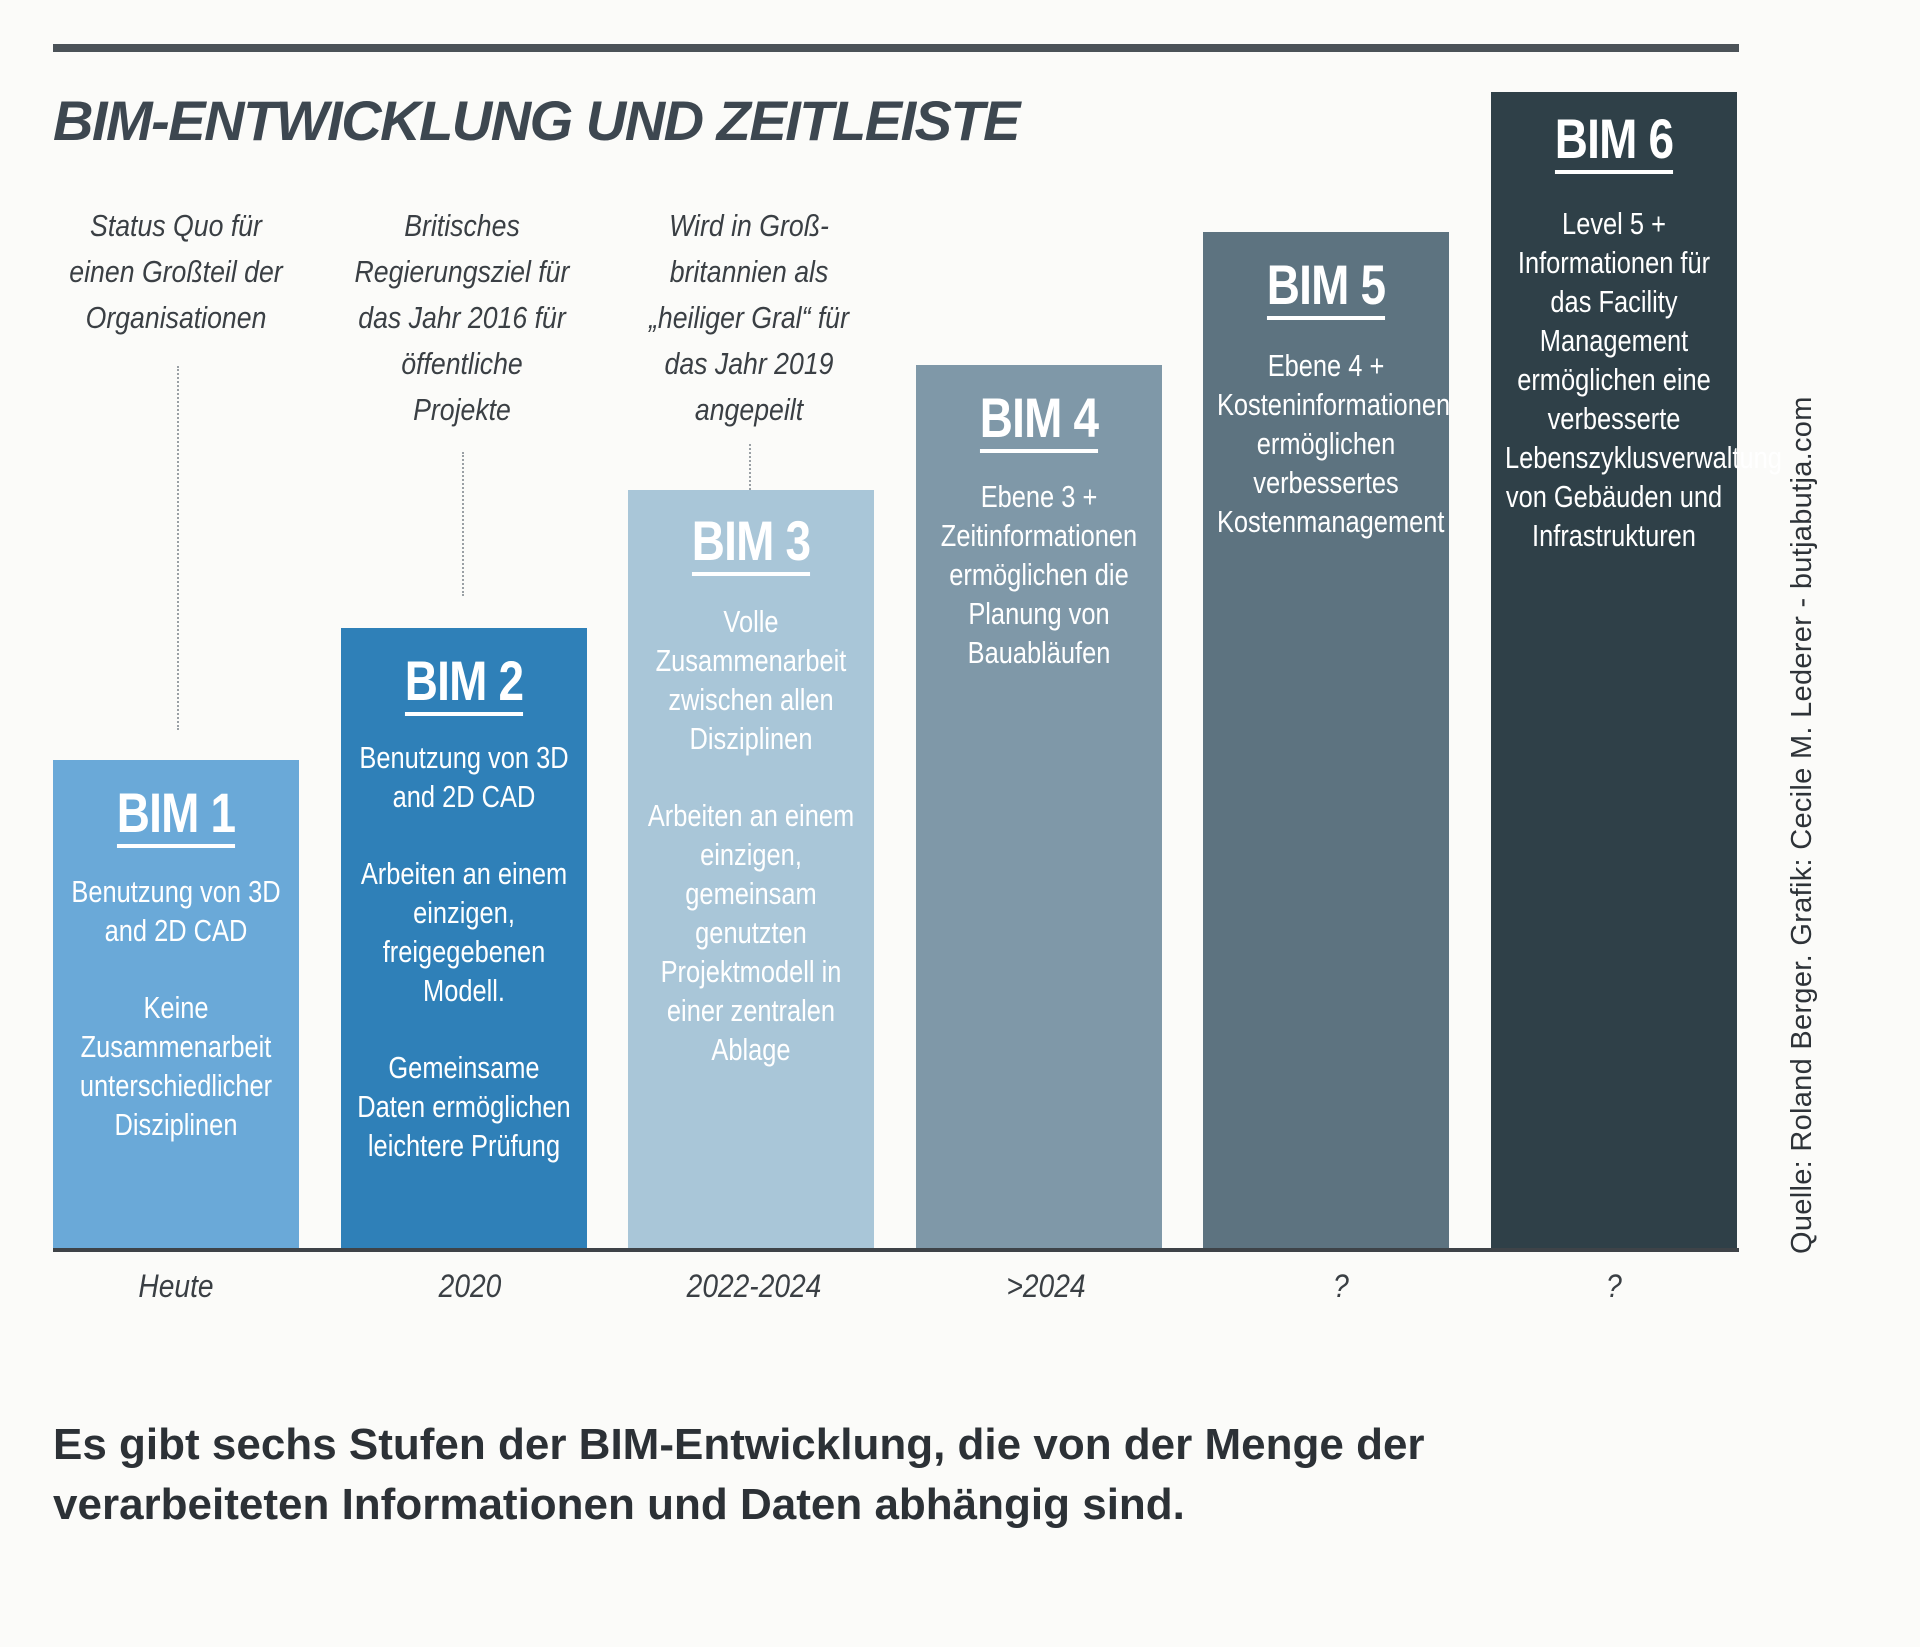 This screenshot has height=1647, width=1920. What do you see at coordinates (1614, 140) in the screenshot?
I see `stage-label: BIM 6` at bounding box center [1614, 140].